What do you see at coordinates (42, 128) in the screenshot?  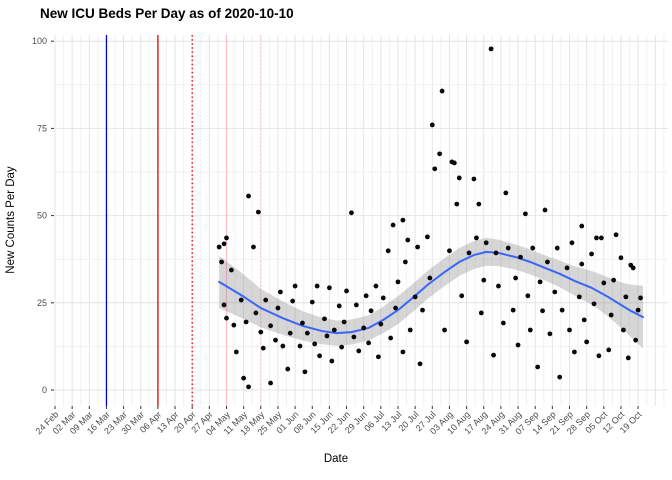 I see `y-tick-label: 75` at bounding box center [42, 128].